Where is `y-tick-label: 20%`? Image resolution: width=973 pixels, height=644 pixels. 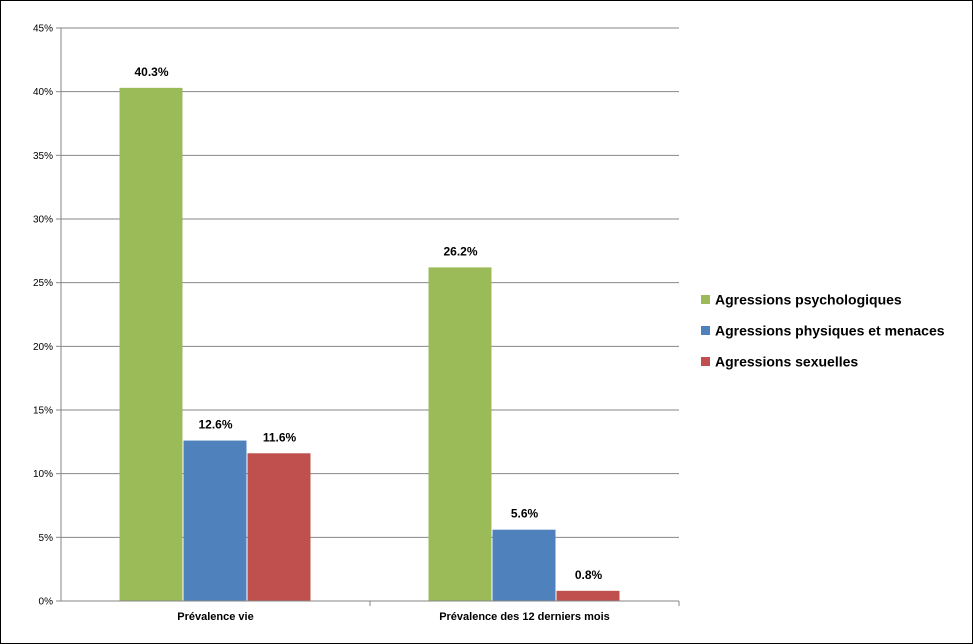
y-tick-label: 20% is located at coordinates (43, 347).